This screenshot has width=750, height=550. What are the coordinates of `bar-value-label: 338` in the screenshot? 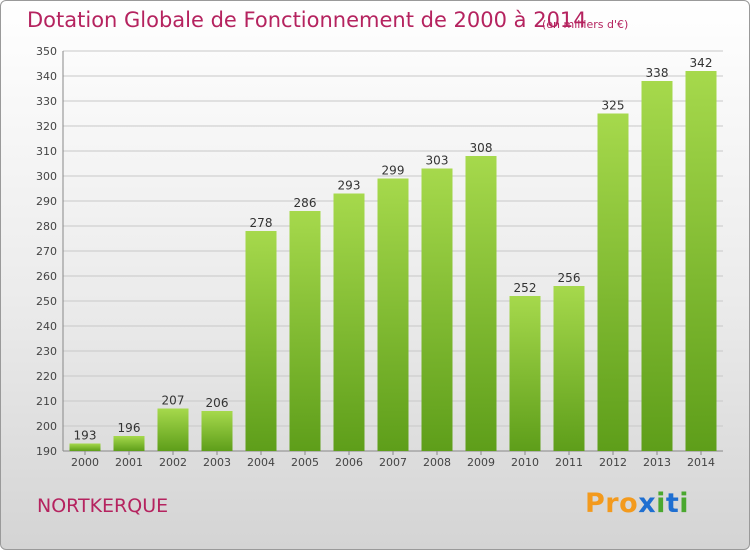 It's located at (657, 73).